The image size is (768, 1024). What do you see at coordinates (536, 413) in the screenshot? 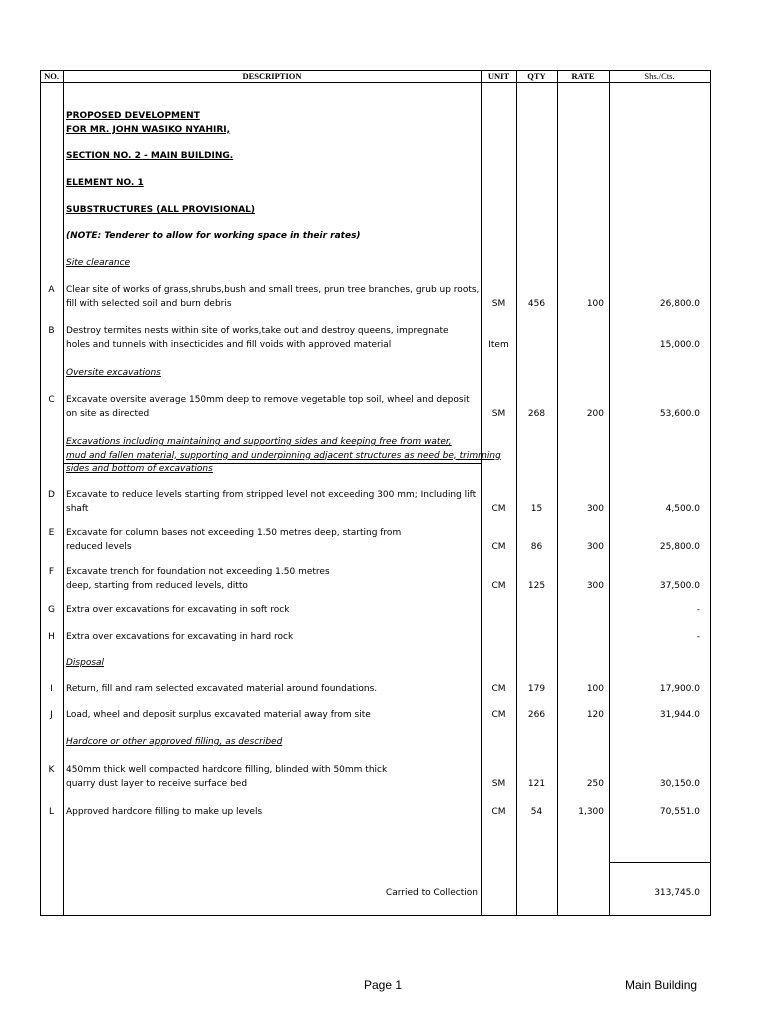
I see `item-qty: 268` at bounding box center [536, 413].